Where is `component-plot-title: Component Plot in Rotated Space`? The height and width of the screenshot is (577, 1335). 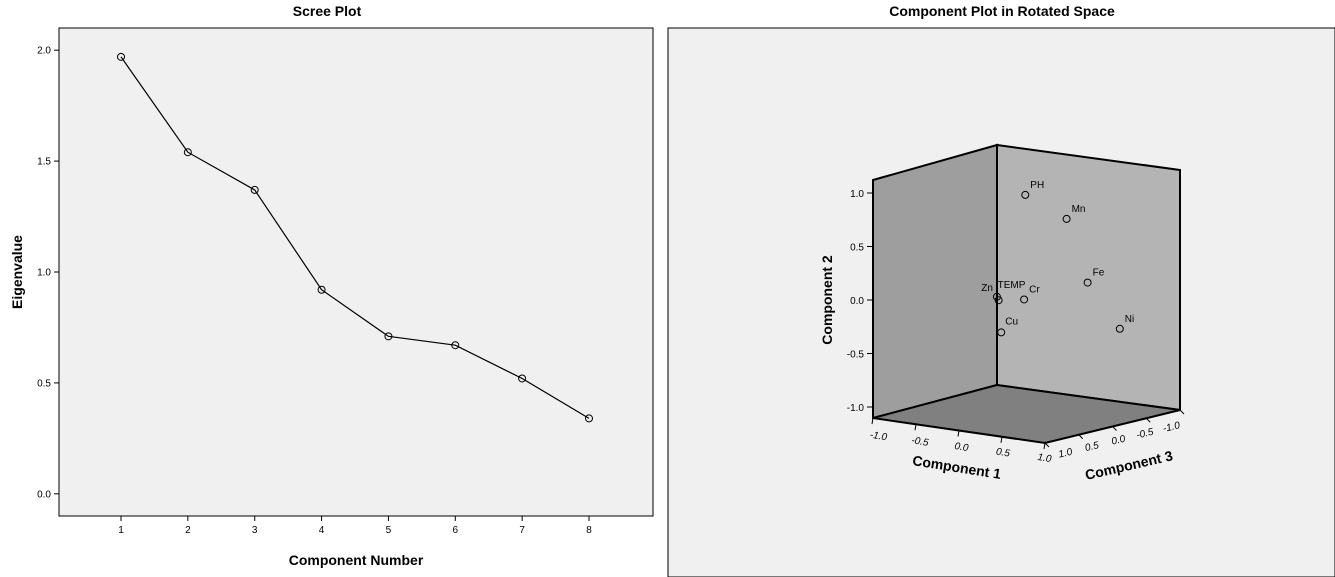
component-plot-title: Component Plot in Rotated Space is located at coordinates (1002, 11).